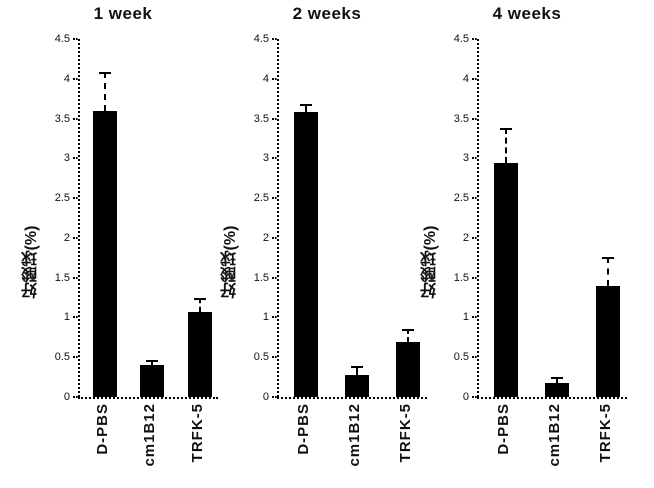 The image size is (654, 488). I want to click on y-tick-label-1-week: 0, so click(66, 397).